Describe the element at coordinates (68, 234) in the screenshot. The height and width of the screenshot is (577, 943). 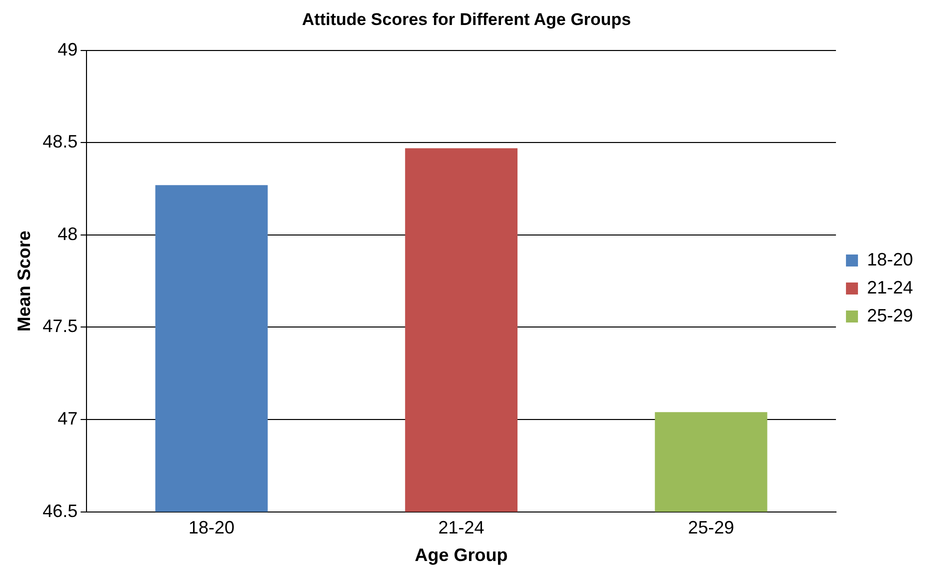
I see `y-tick-label: 48` at that location.